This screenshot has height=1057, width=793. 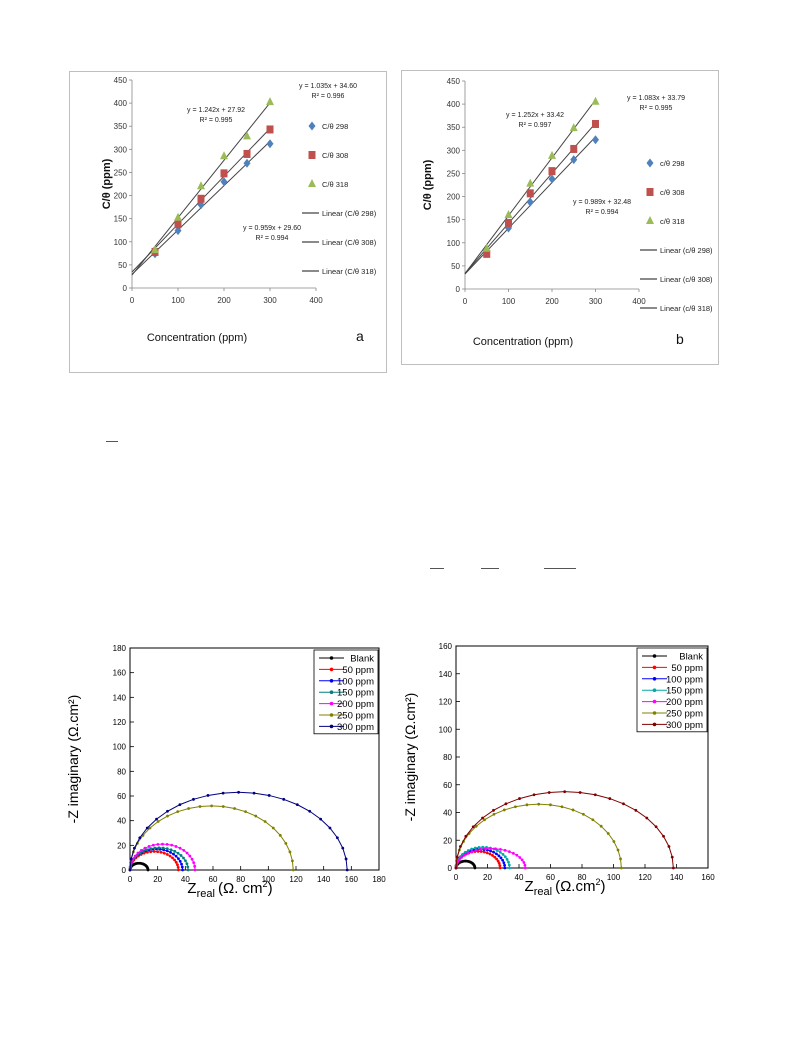 I want to click on legend-label: 50 ppm, so click(x=687, y=668).